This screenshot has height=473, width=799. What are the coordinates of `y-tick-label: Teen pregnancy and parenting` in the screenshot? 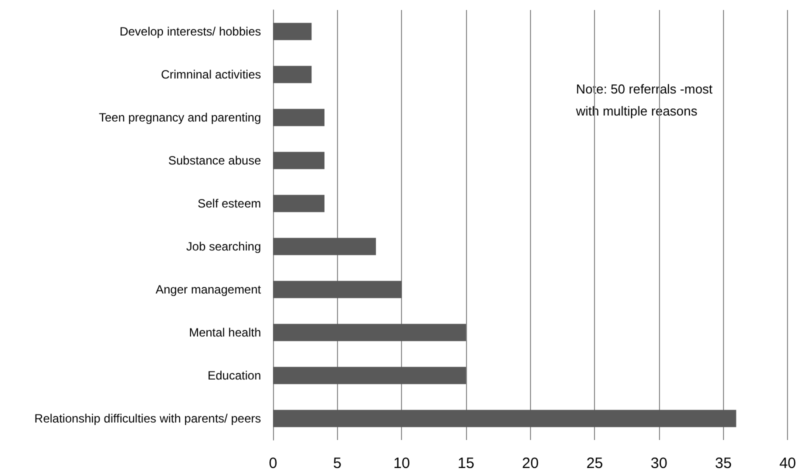 It's located at (179, 117).